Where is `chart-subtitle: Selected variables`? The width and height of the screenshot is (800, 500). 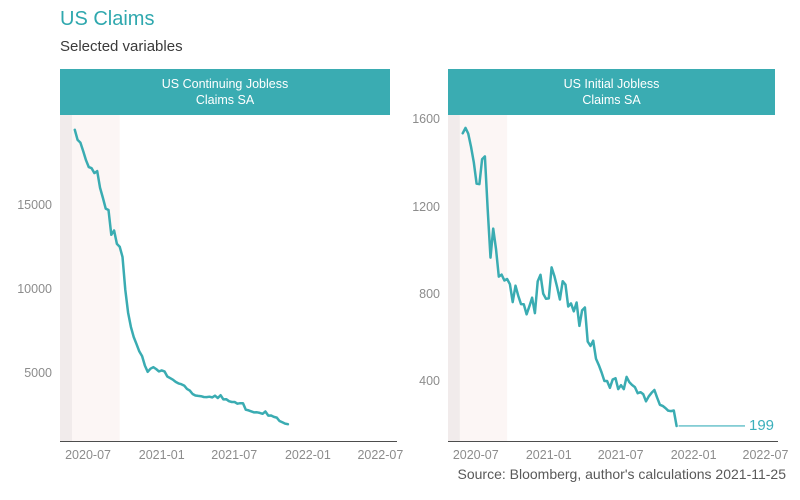
chart-subtitle: Selected variables is located at coordinates (121, 46).